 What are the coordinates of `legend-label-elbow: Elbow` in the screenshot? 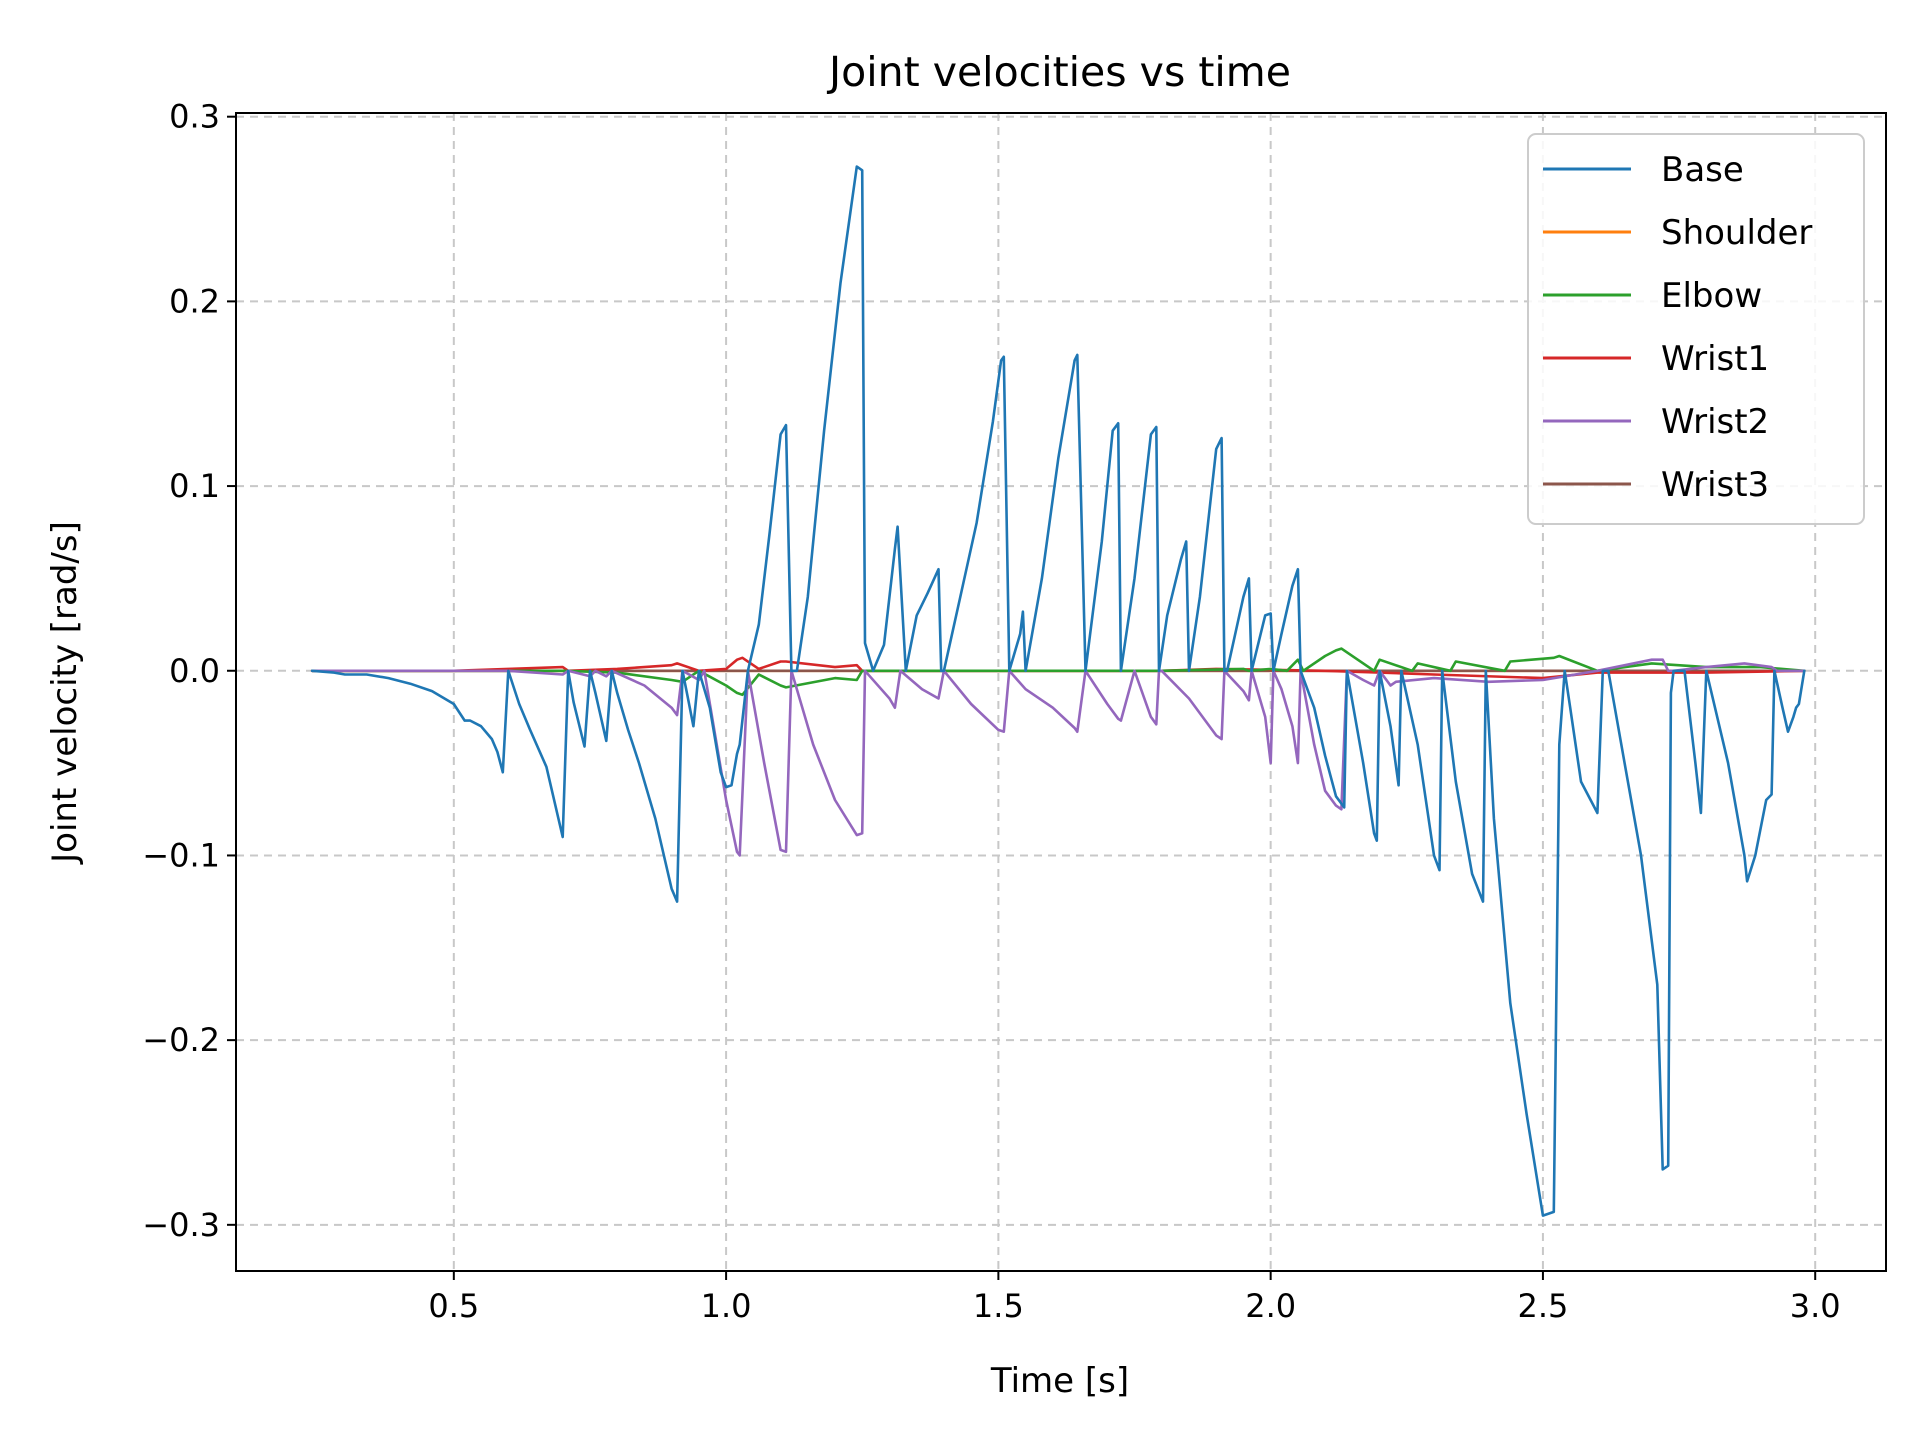 It's located at (1711, 296).